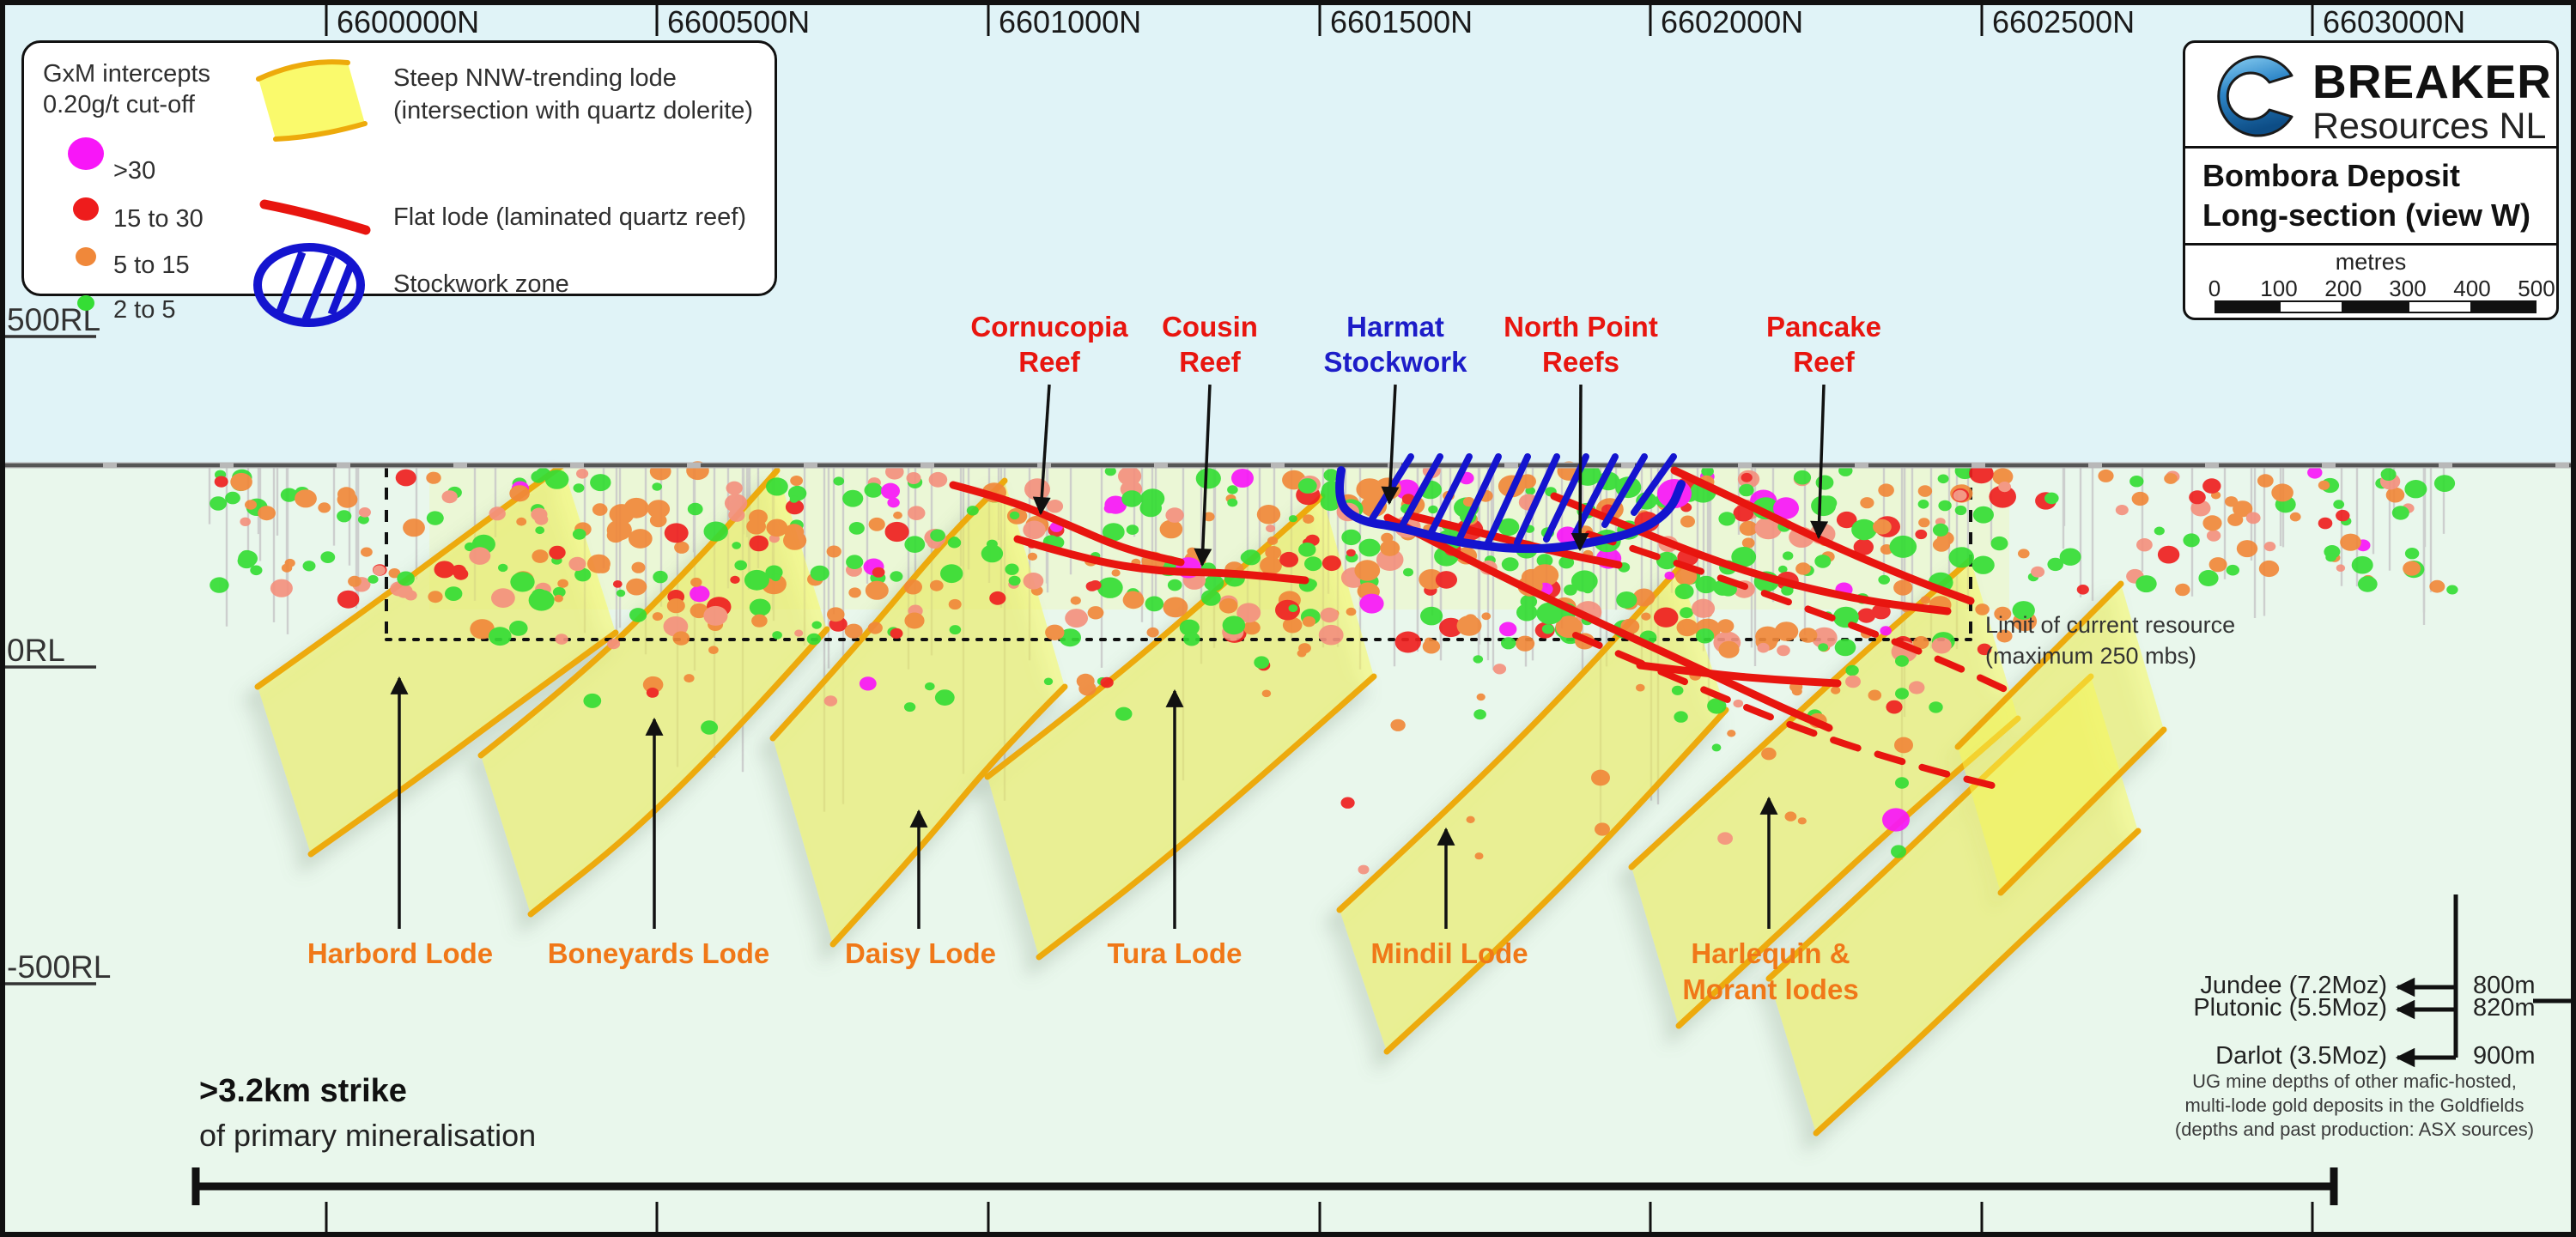  I want to click on strike-length-label: >3.2km strike, so click(303, 1091).